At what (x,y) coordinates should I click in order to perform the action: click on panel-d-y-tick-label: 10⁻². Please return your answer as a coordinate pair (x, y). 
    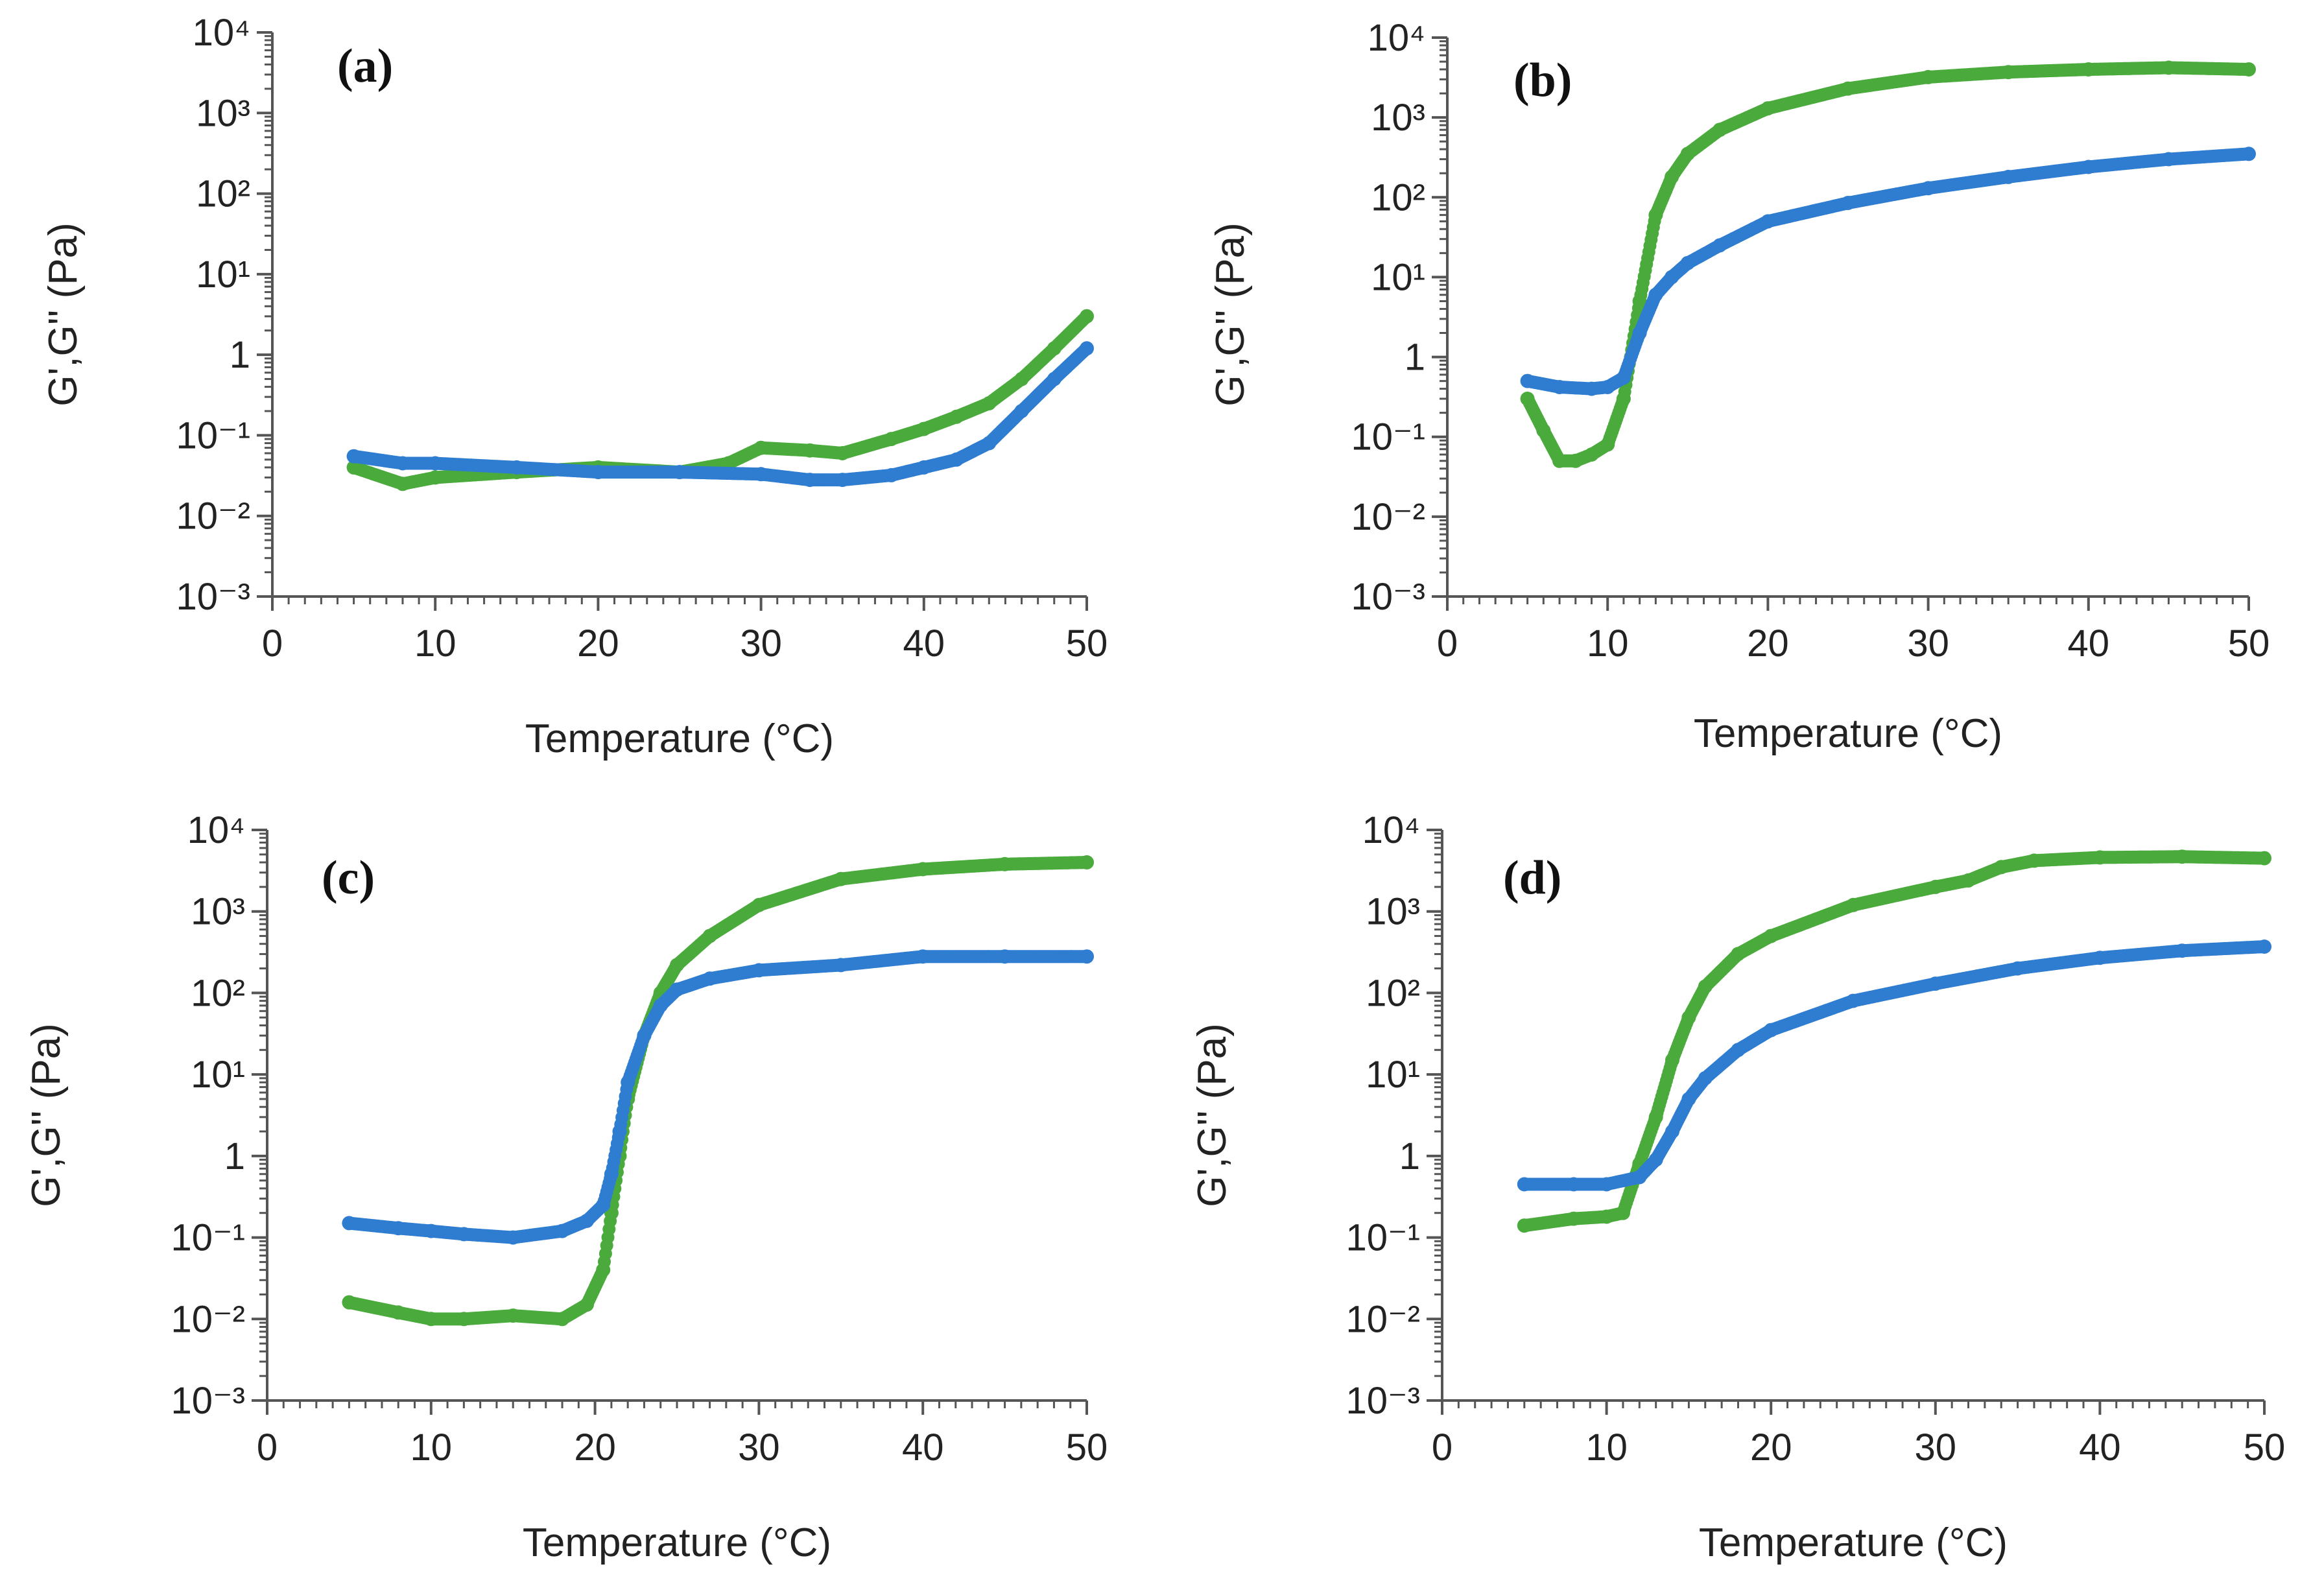
    Looking at the image, I should click on (1383, 1319).